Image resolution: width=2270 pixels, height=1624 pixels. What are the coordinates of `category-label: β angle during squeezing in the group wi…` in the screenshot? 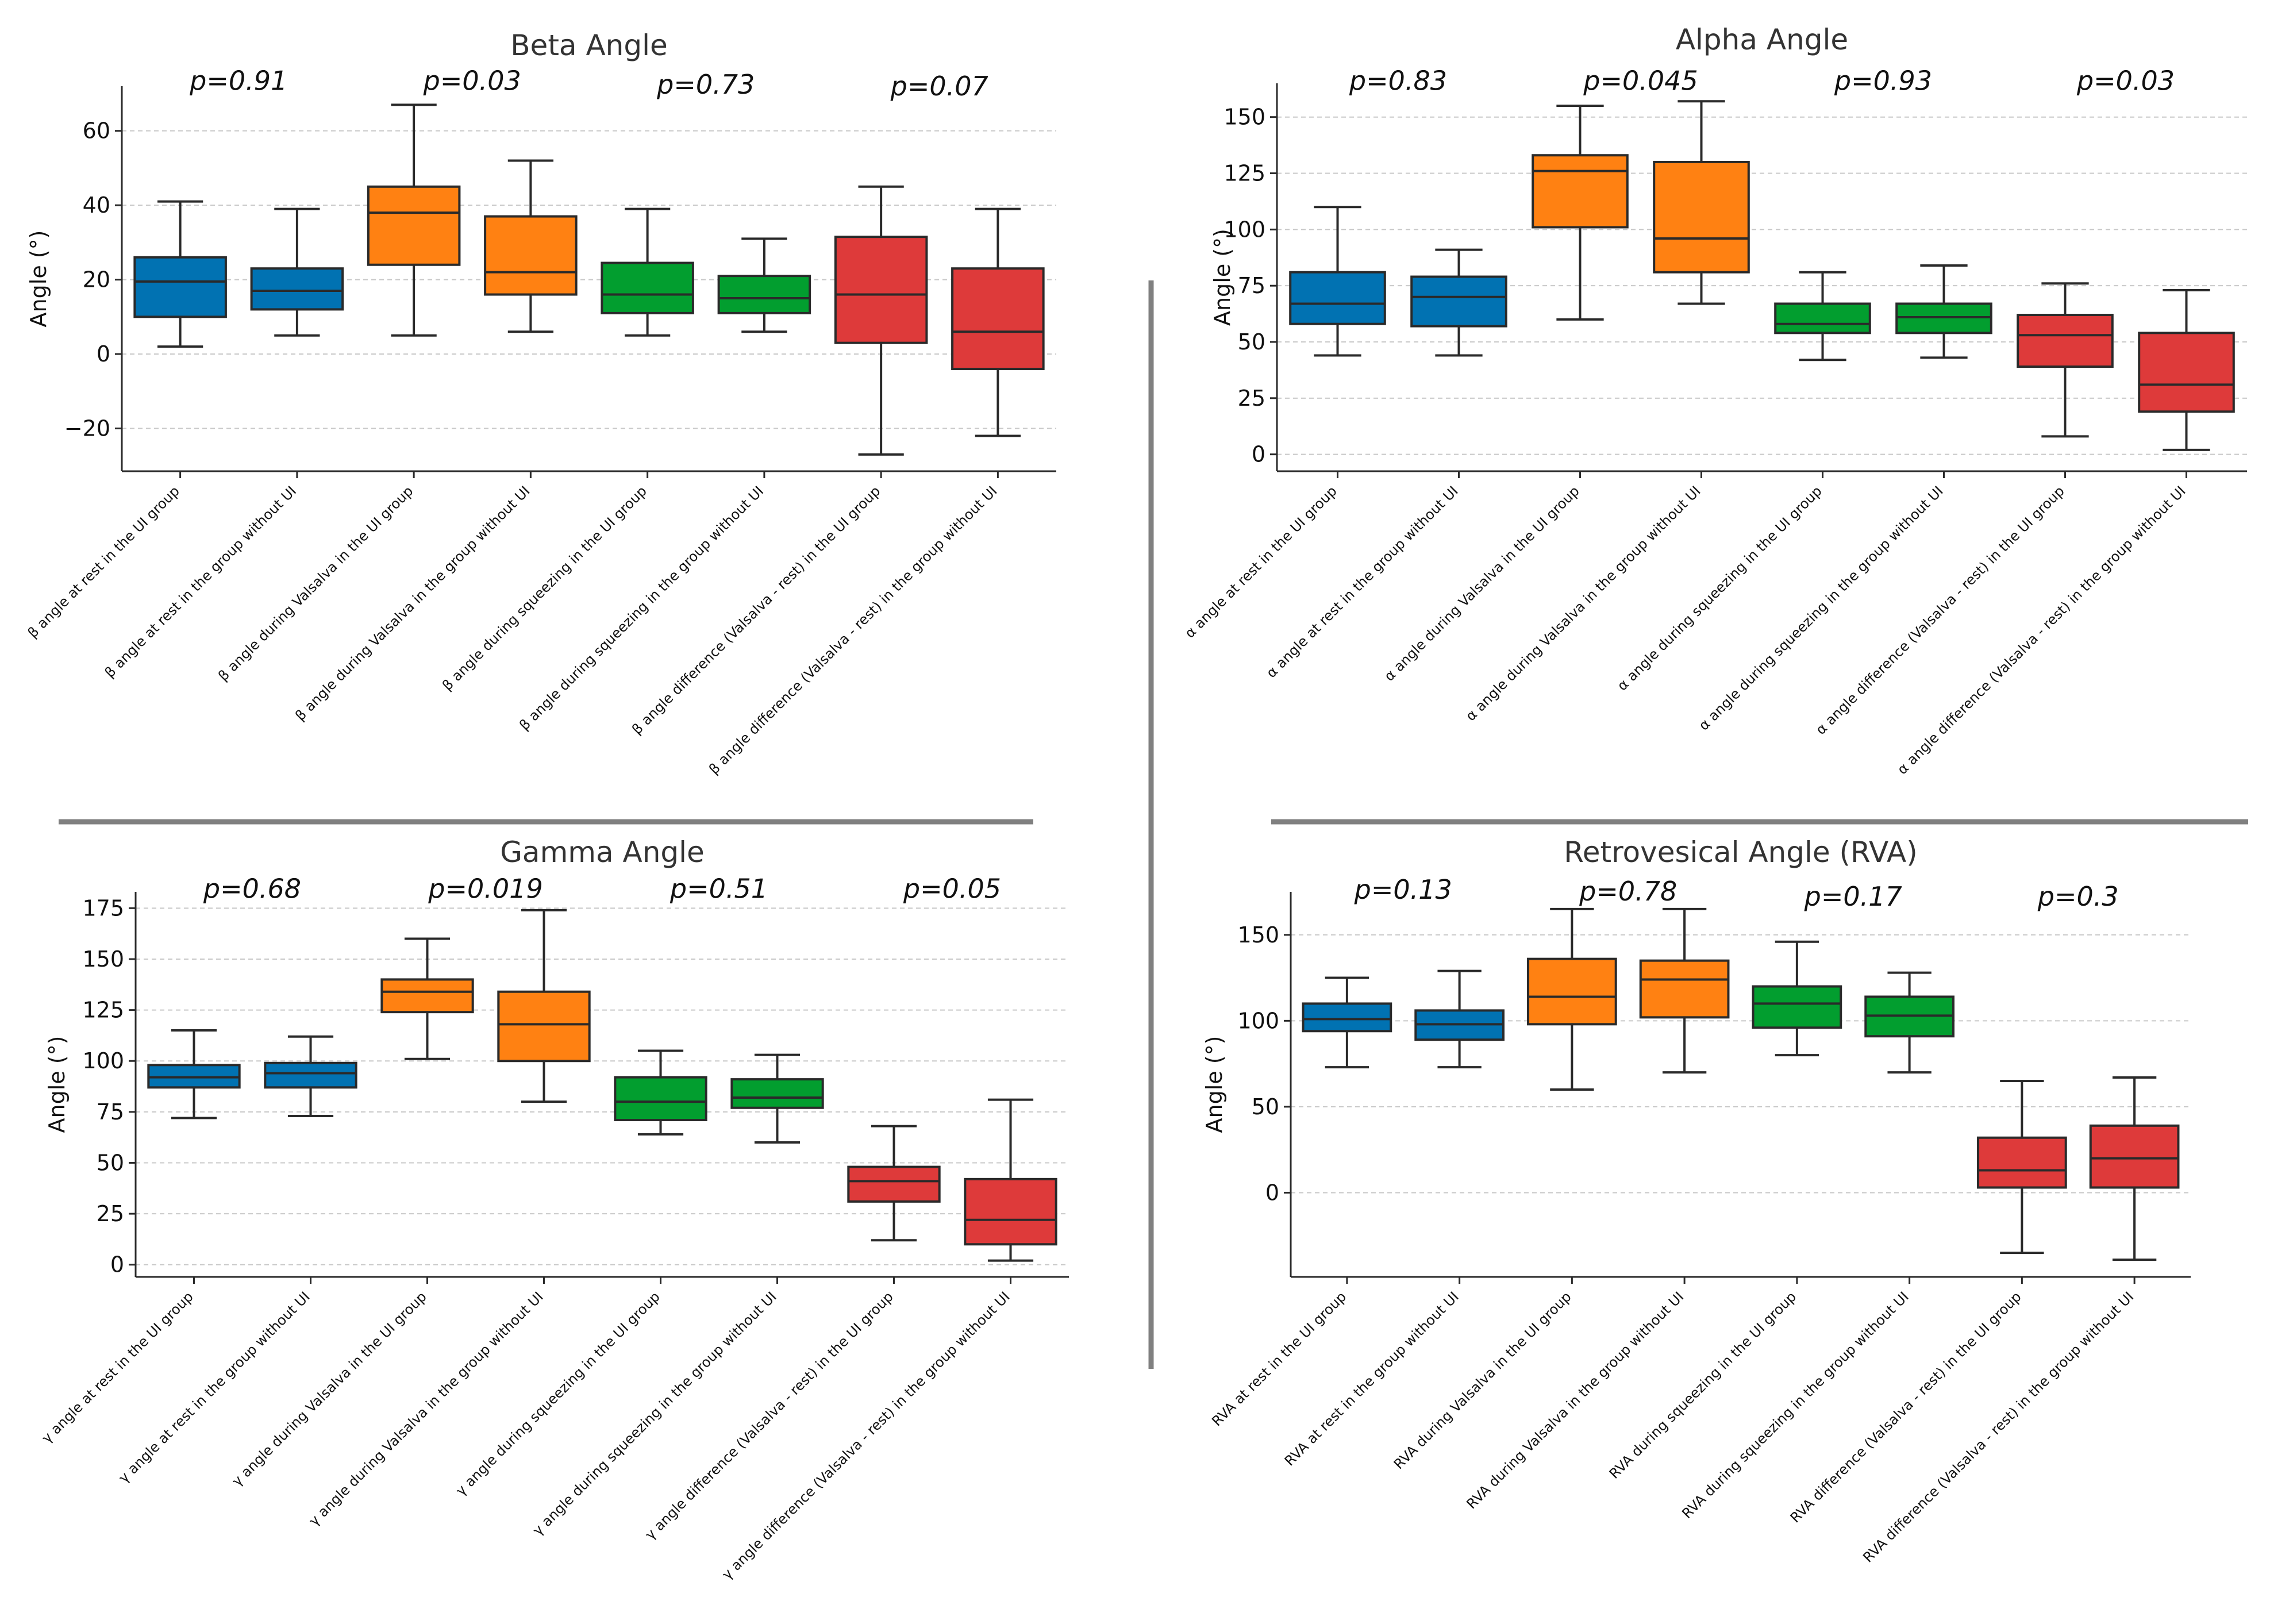 It's located at (641, 608).